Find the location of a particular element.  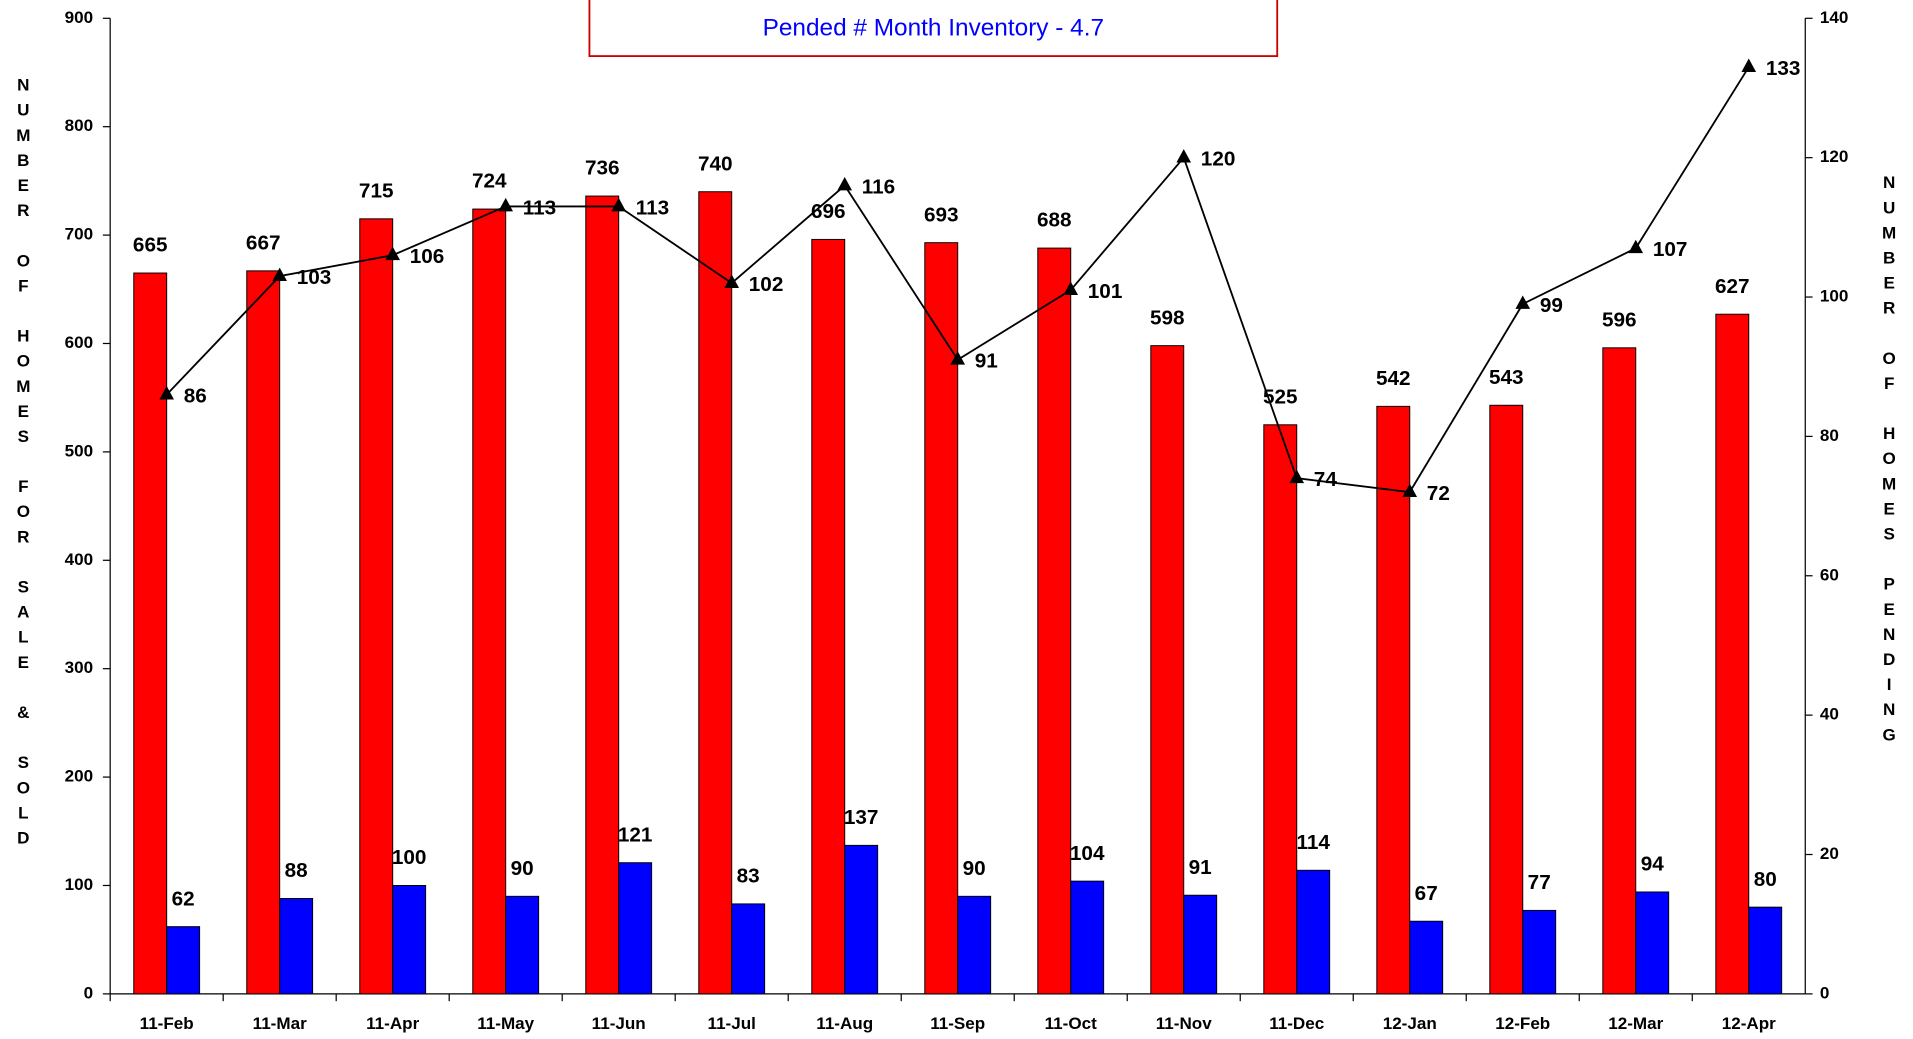

data-label: 102 is located at coordinates (766, 284).